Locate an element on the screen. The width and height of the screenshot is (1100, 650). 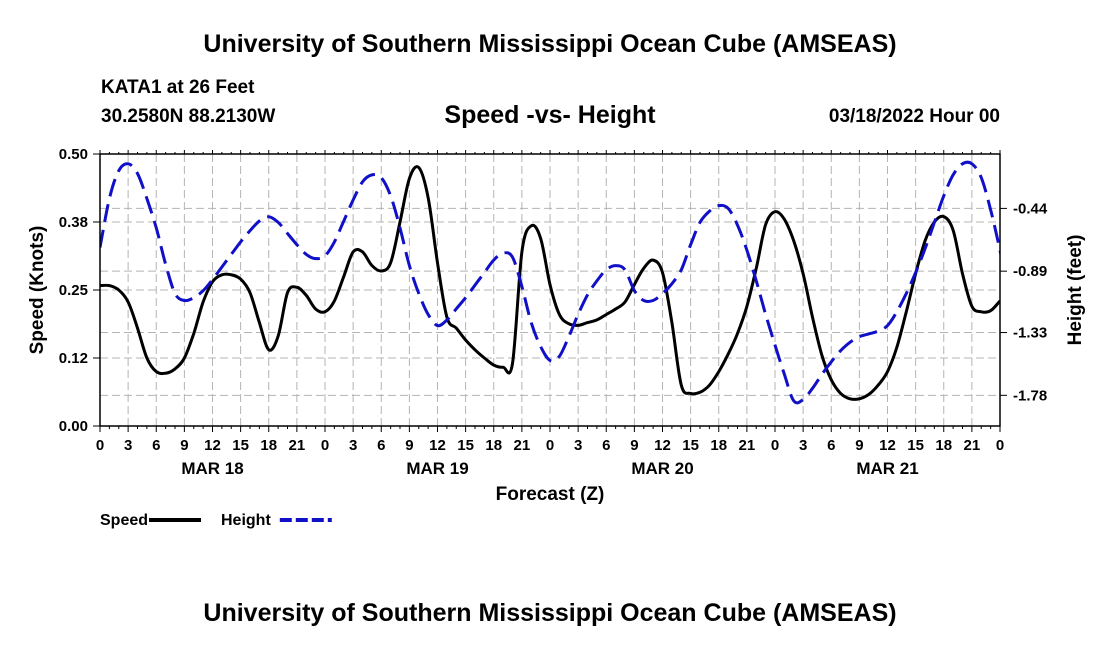
day-label: MAR 19 is located at coordinates (437, 468).